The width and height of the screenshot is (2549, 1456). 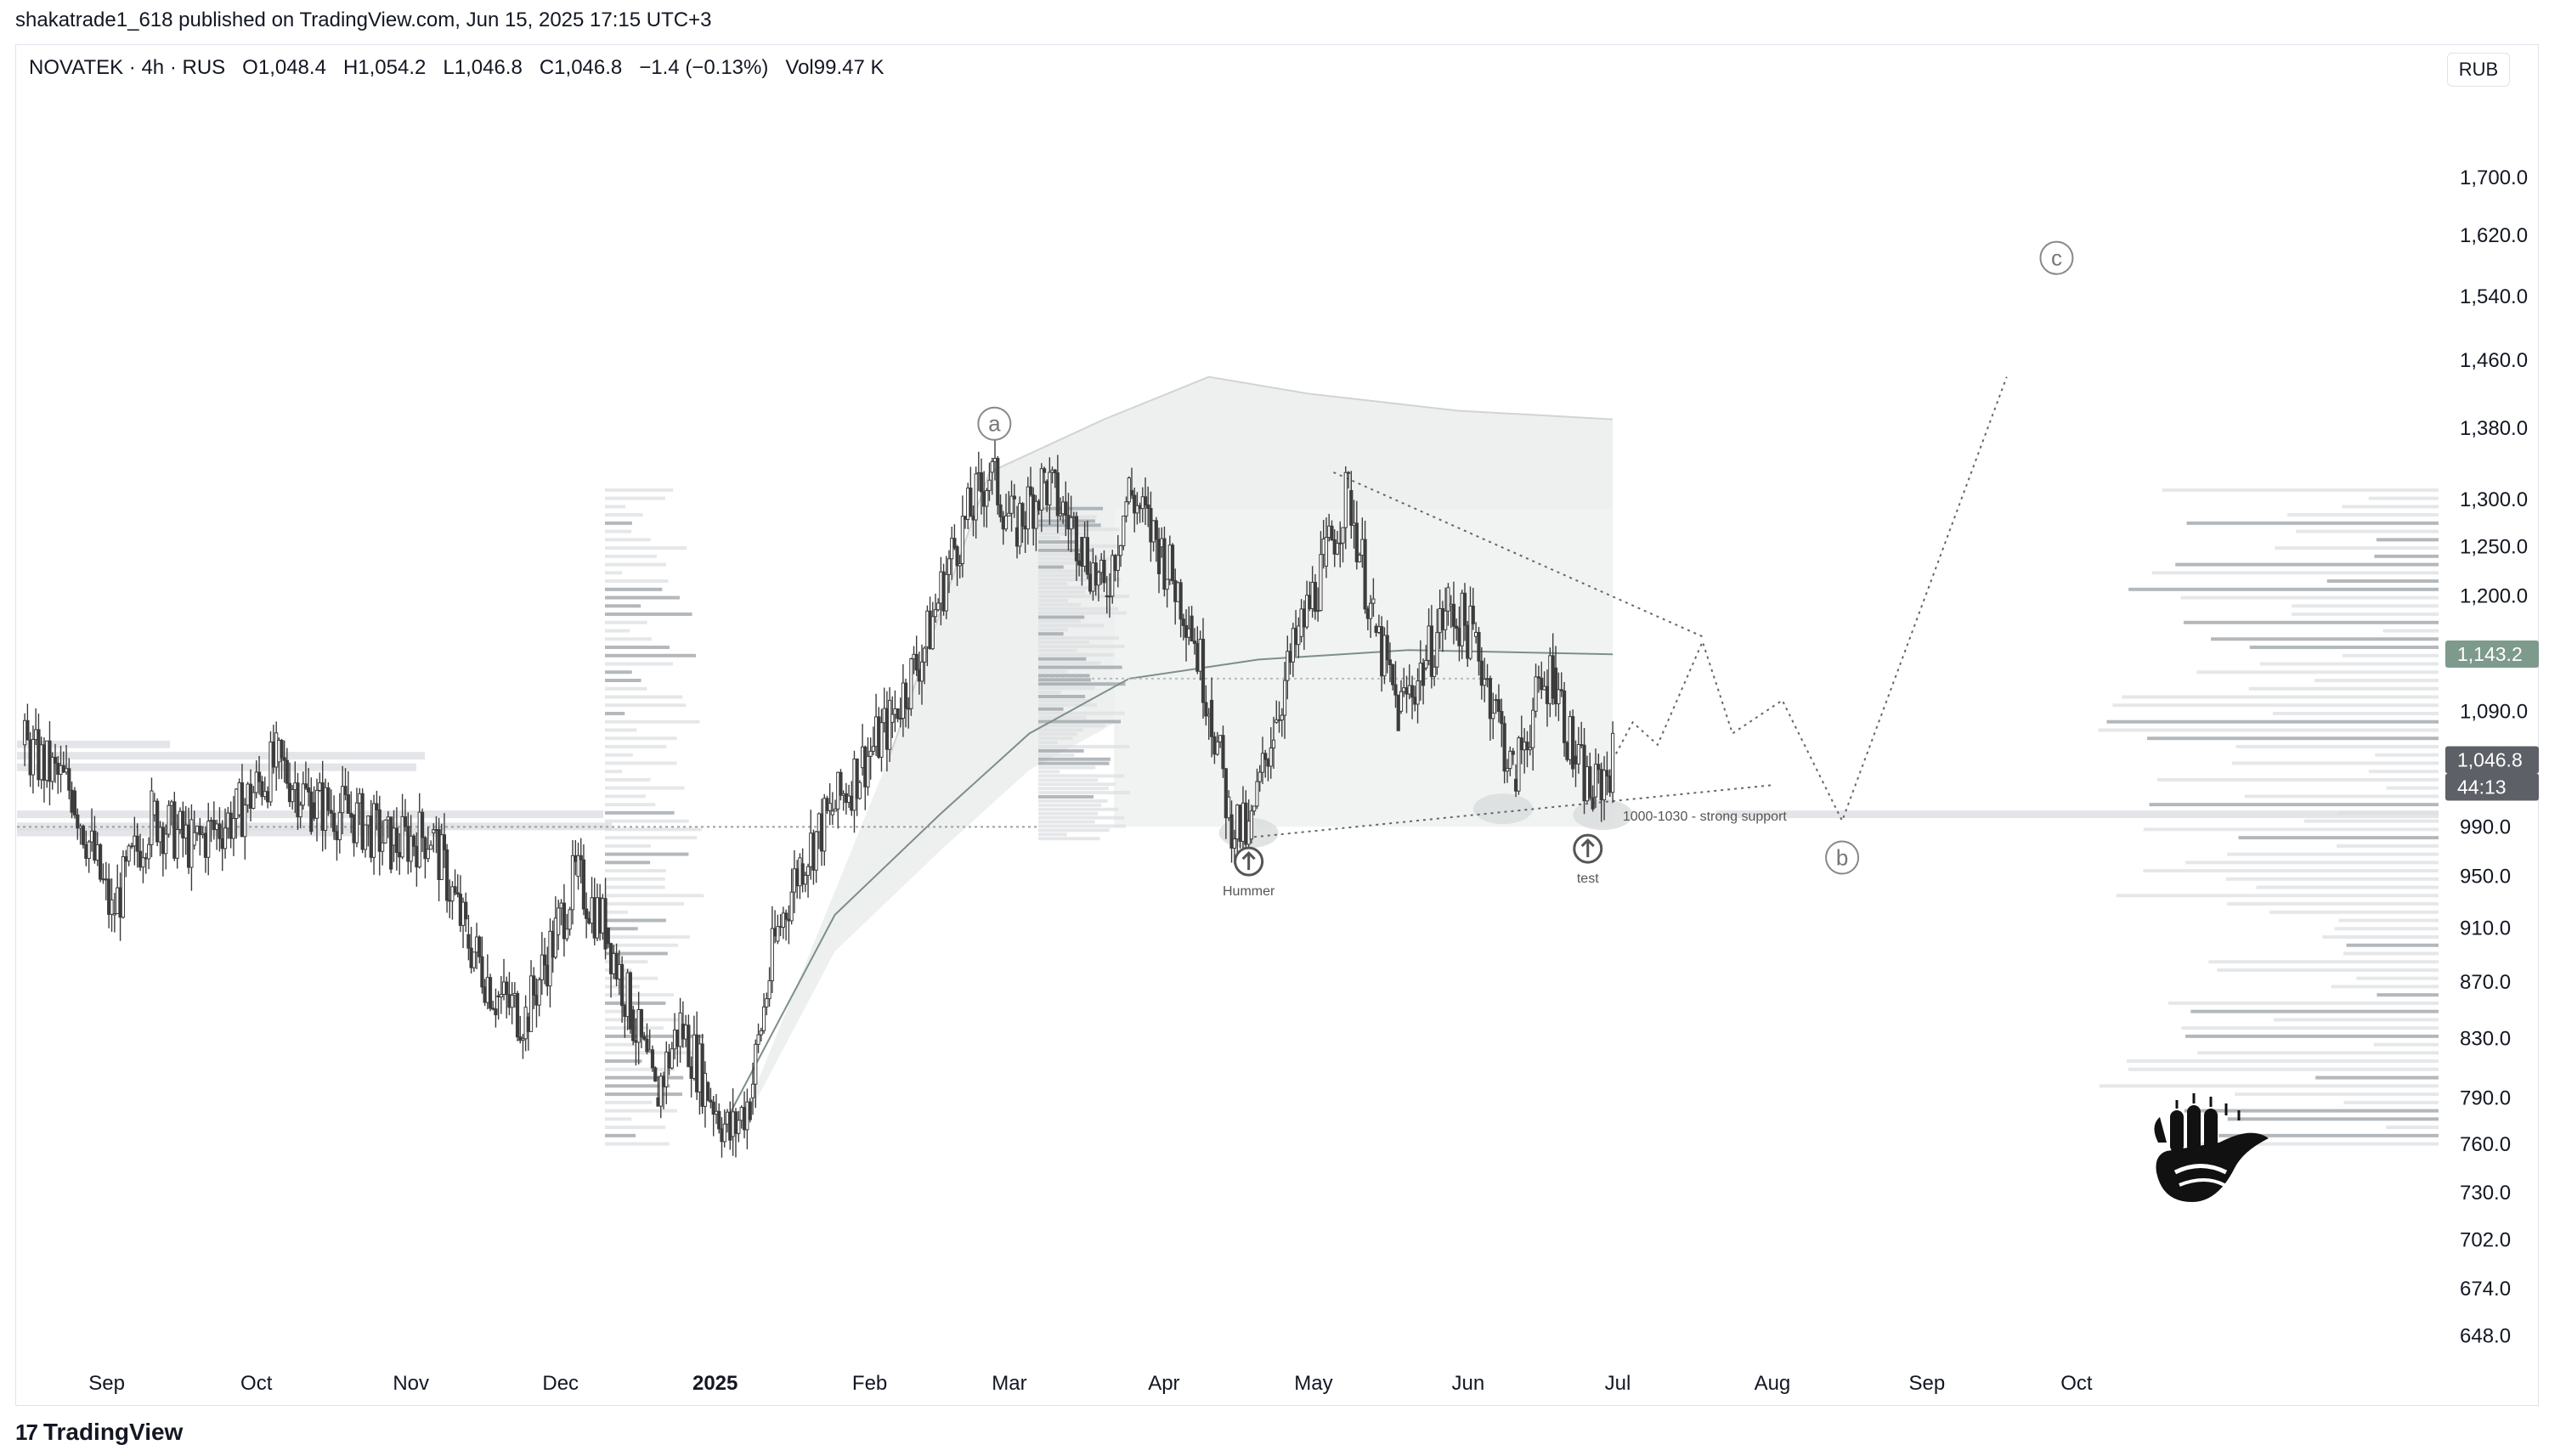 I want to click on price-tick-label: 1,380.0, so click(x=2494, y=429).